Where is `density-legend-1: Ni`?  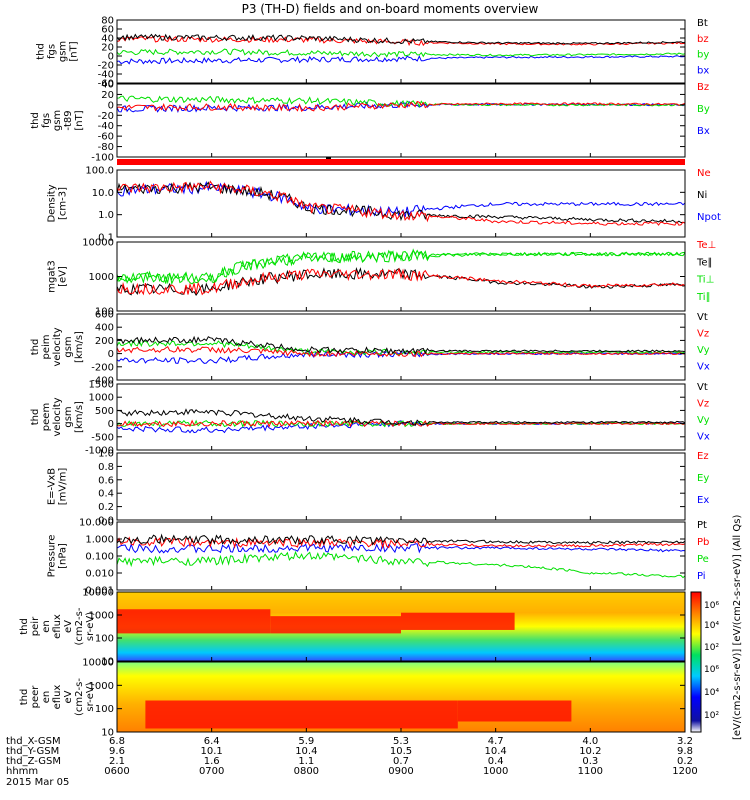 density-legend-1: Ni is located at coordinates (702, 195).